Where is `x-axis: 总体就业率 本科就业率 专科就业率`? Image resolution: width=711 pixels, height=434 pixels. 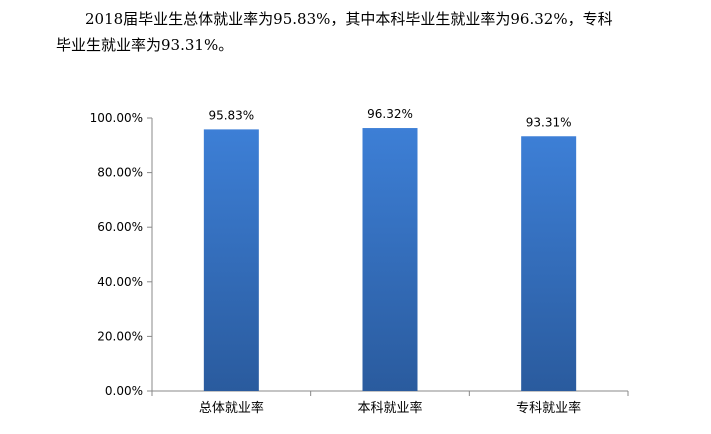 x-axis: 总体就业率 本科就业率 专科就业率 is located at coordinates (390, 403).